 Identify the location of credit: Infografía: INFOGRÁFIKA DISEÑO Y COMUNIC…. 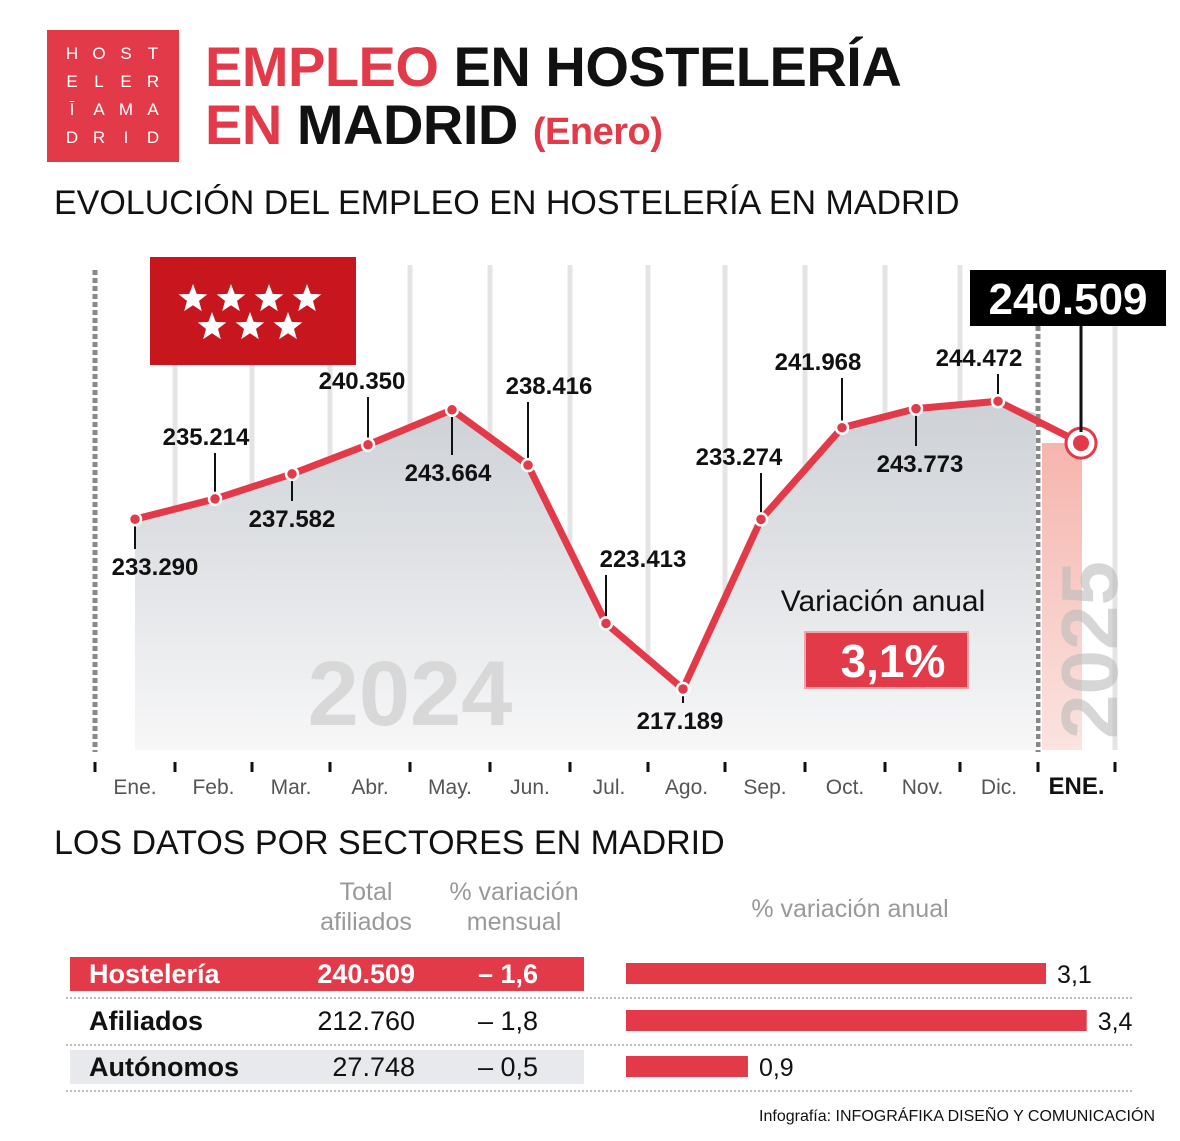
(957, 1117).